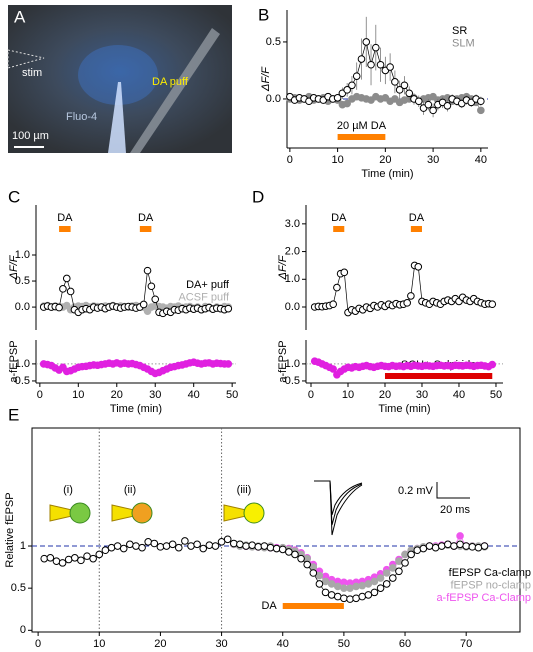 Image resolution: width=533 pixels, height=652 pixels. I want to click on y-tick-label: 0, so click(23, 630).